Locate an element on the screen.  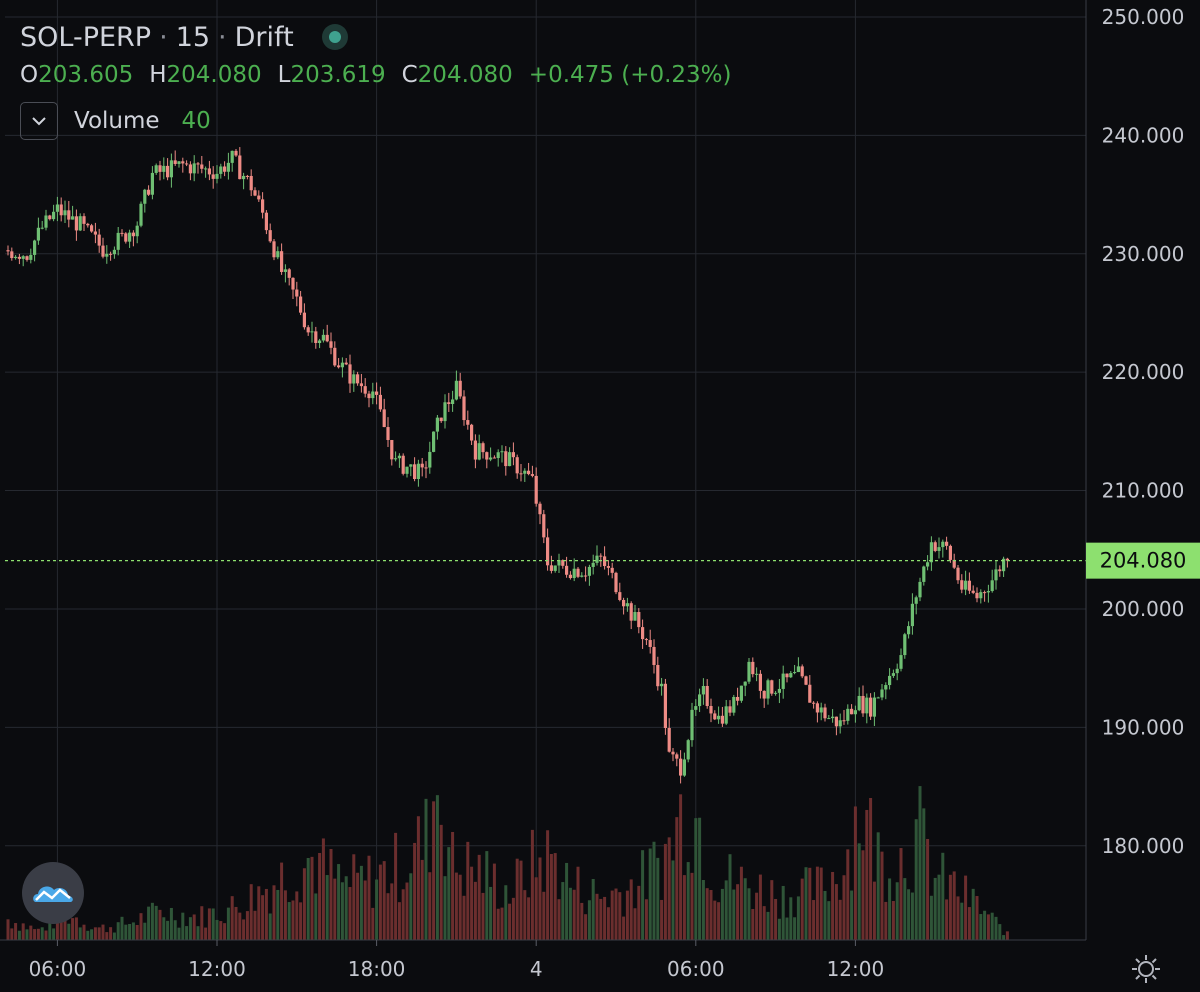
price-tick-label: 200.000 is located at coordinates (1143, 609).